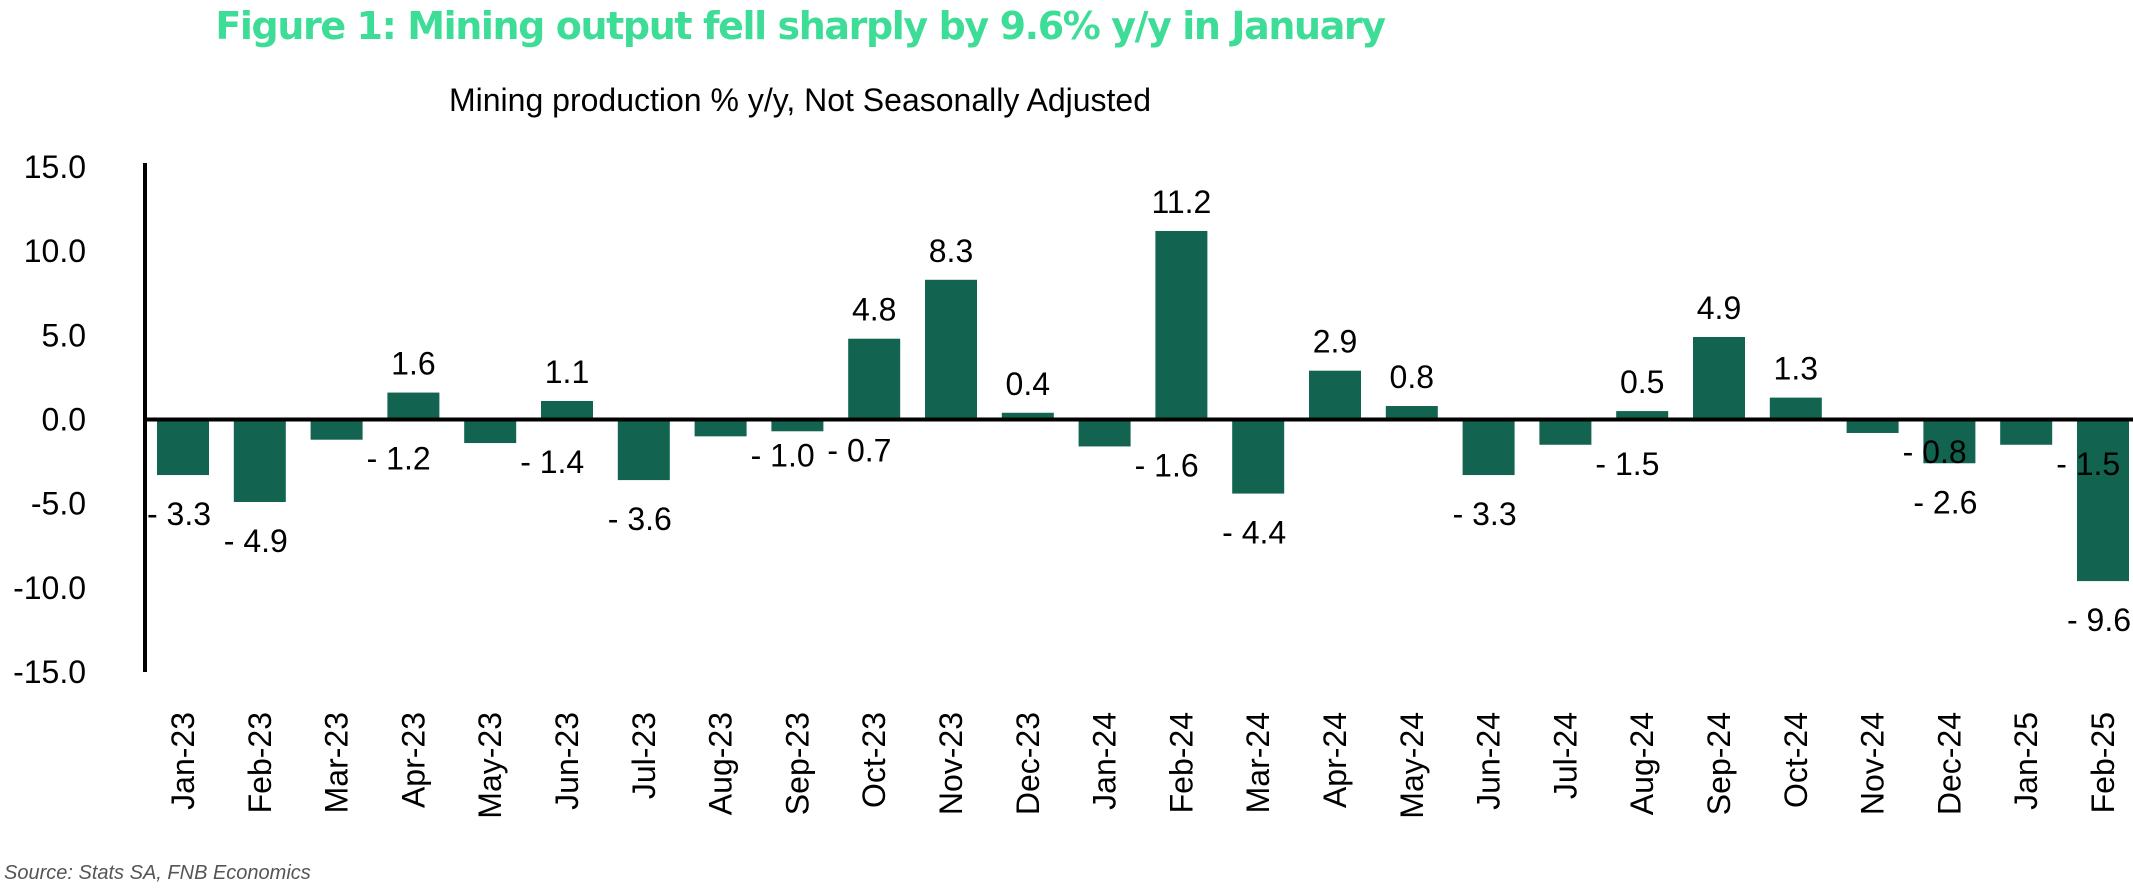 This screenshot has height=893, width=2133. I want to click on x-tick-label: Mar-23, so click(337, 762).